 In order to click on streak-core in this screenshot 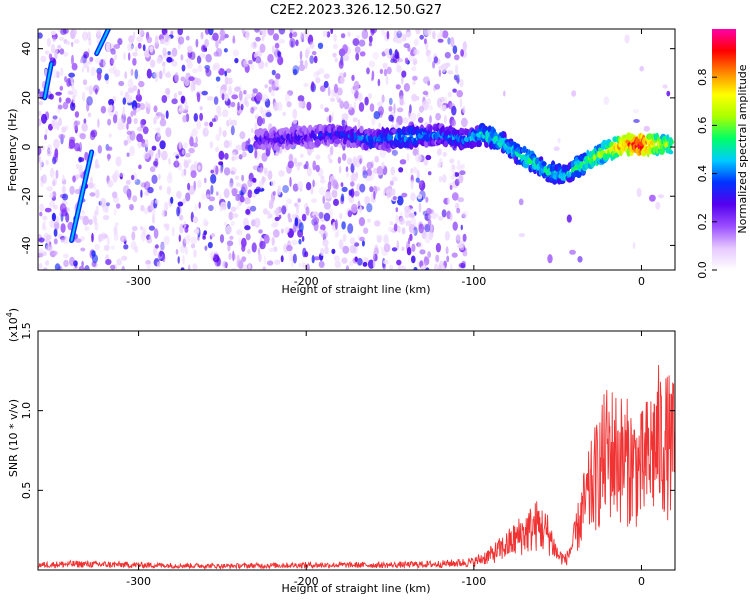, I will do `click(102, 42)`.